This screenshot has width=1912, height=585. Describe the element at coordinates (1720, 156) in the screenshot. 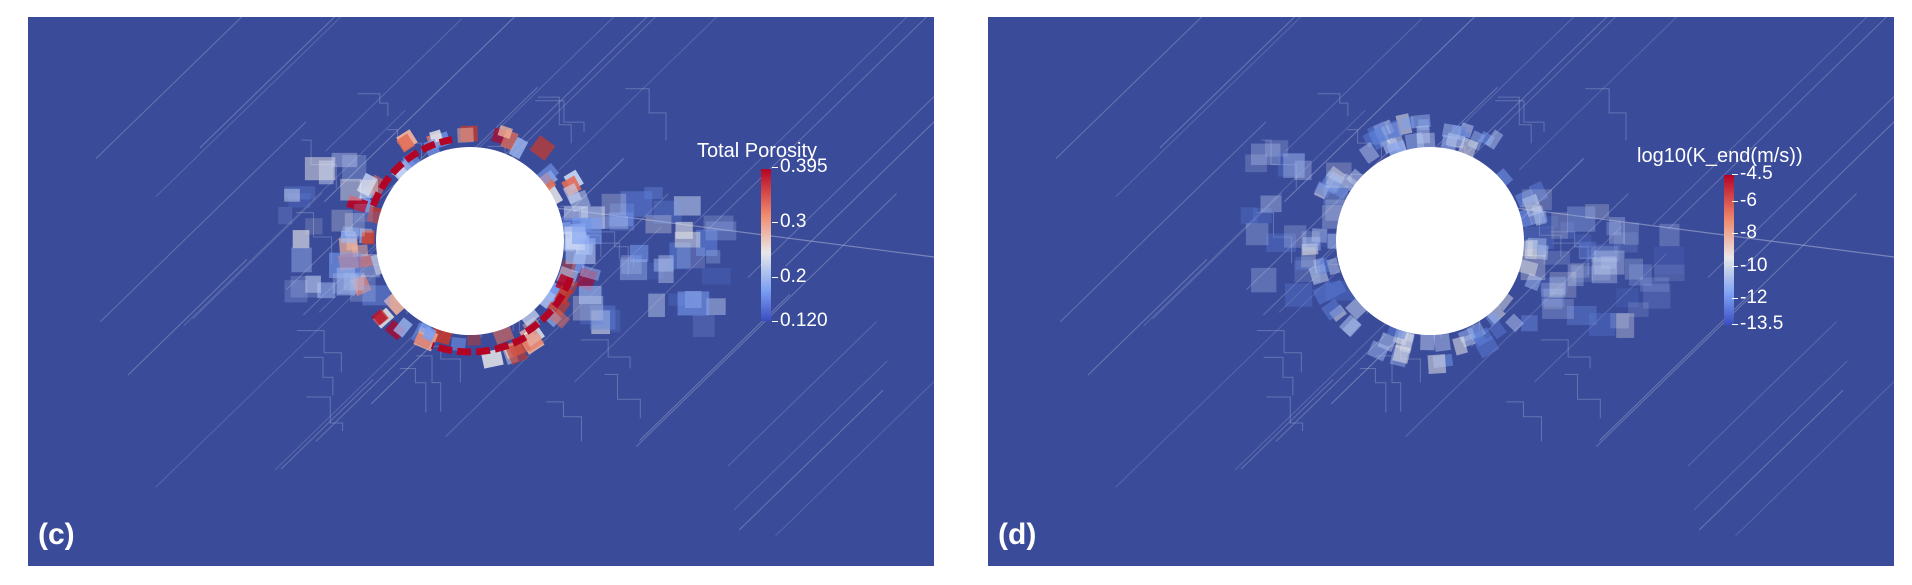

I see `colorbar-title: log10(K_end(m/s))` at that location.